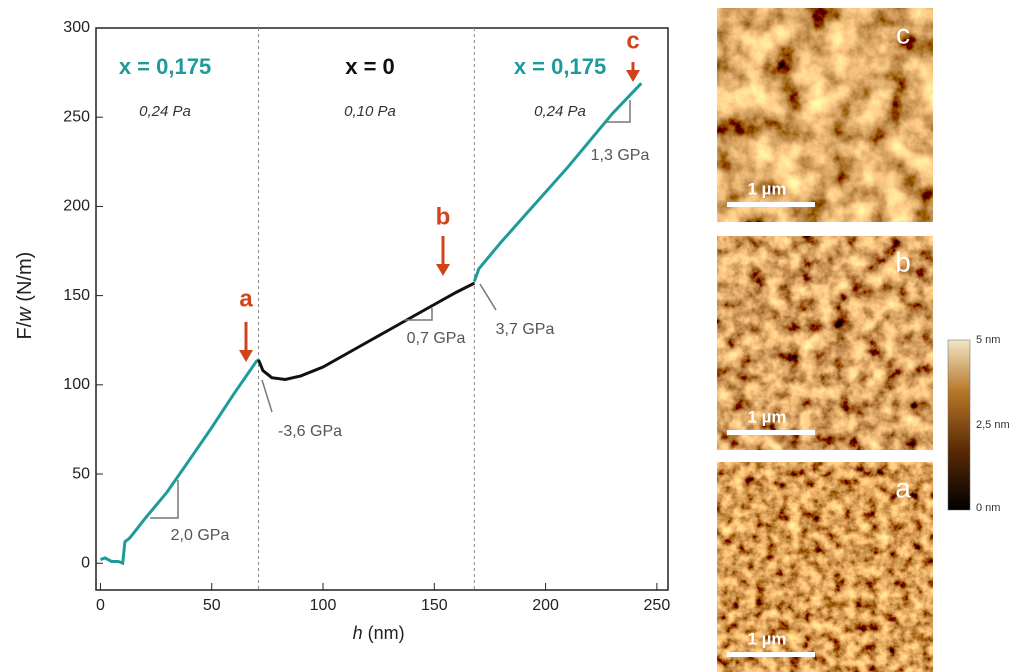 The width and height of the screenshot is (1020, 672). Describe the element at coordinates (25, 277) in the screenshot. I see `y-axis-unit: (N/m)` at that location.